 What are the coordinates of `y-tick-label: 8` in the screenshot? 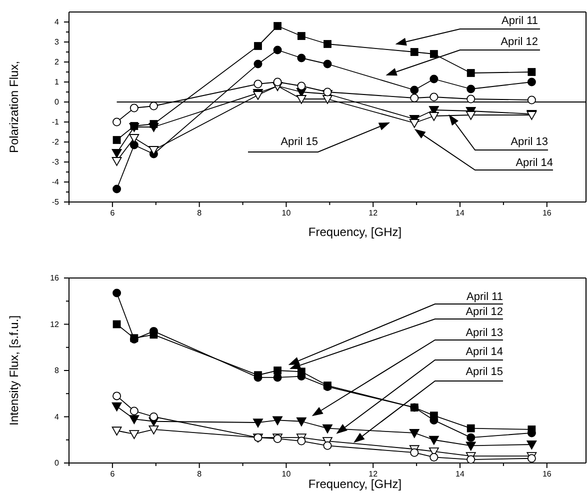 It's located at (57, 371).